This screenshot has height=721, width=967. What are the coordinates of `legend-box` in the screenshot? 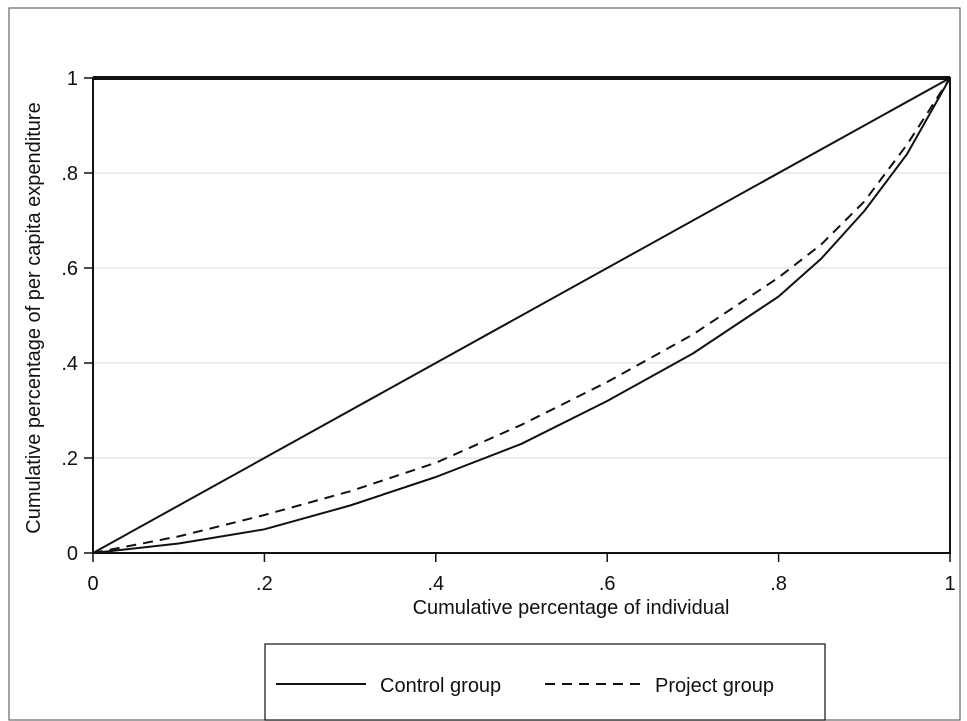 It's located at (545, 682).